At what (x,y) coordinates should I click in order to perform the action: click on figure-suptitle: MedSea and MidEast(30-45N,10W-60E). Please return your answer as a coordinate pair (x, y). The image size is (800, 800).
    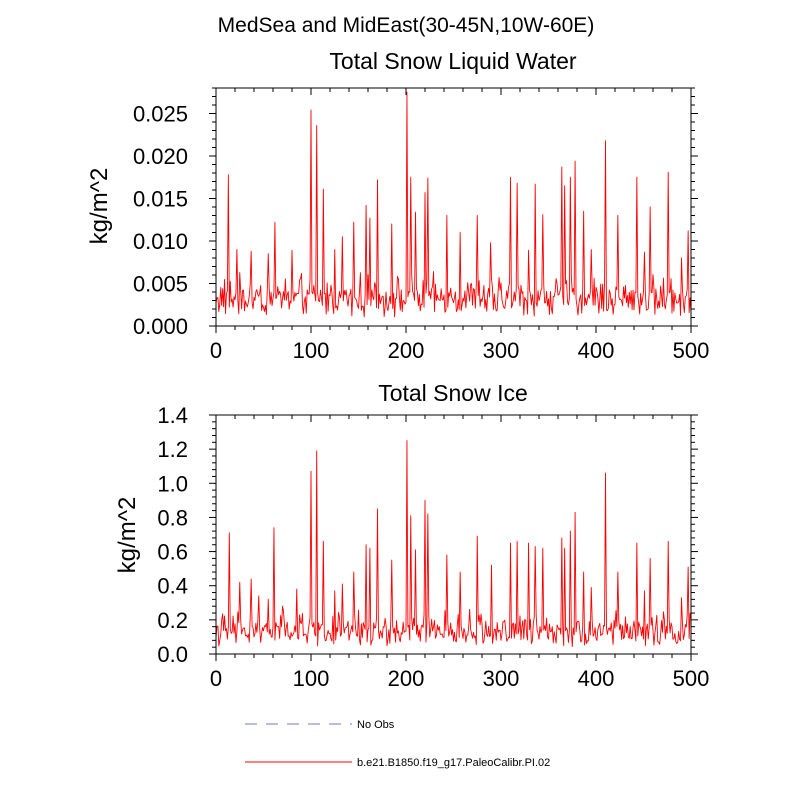
    Looking at the image, I should click on (406, 25).